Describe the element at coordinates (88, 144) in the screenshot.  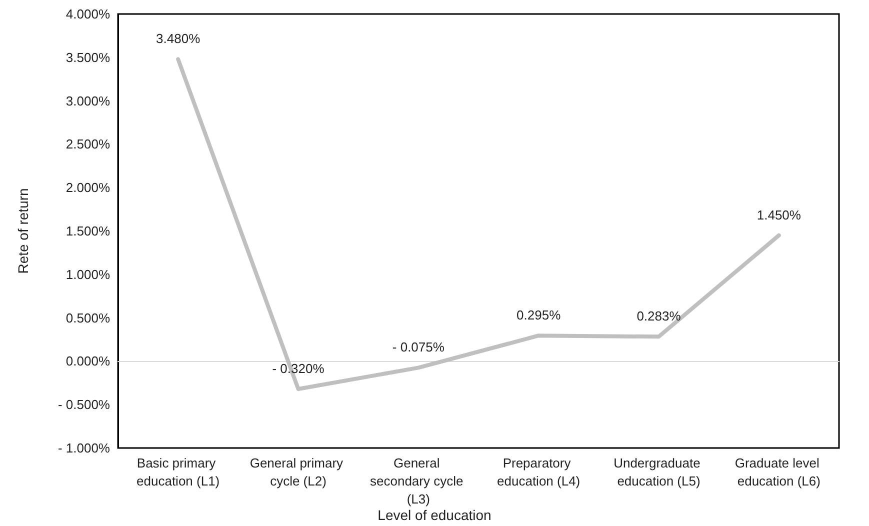
I see `y-tick-label: 2.500%` at that location.